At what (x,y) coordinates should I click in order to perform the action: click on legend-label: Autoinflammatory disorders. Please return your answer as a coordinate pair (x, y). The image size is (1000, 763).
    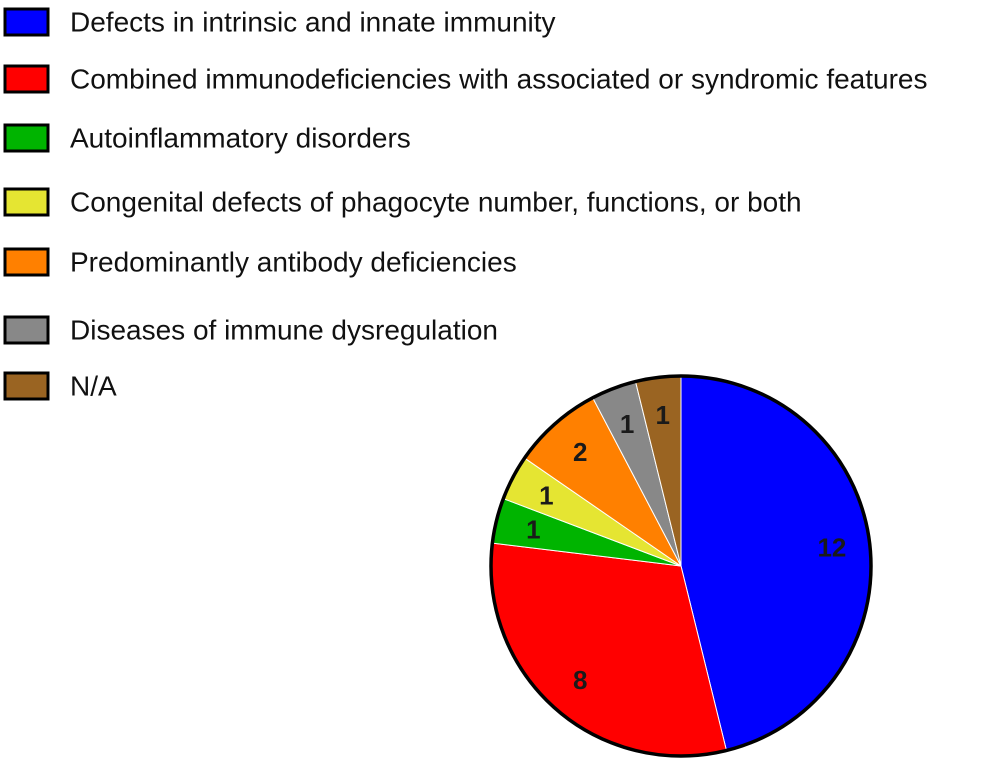
    Looking at the image, I should click on (240, 138).